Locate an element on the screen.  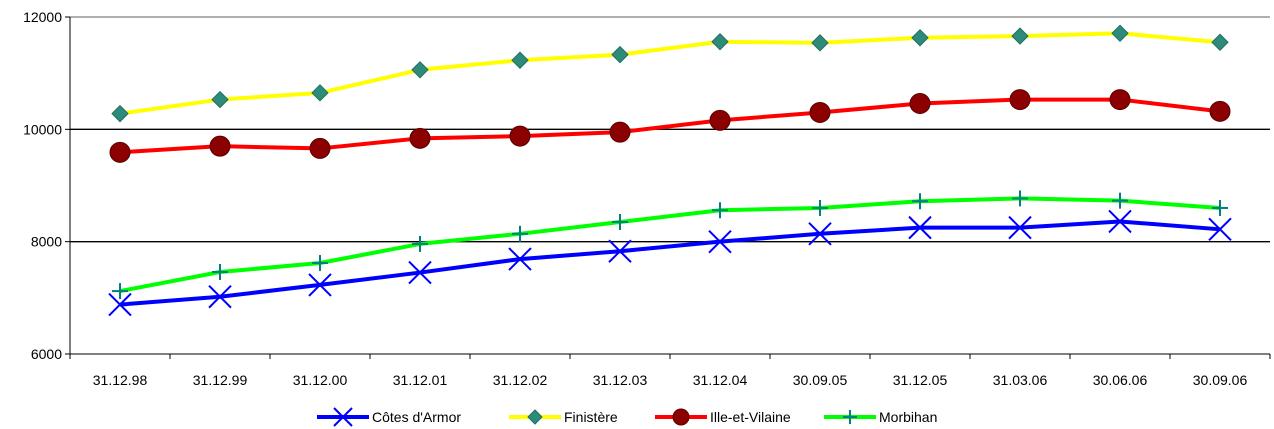
x-tick-label: 31.12.03 is located at coordinates (620, 380).